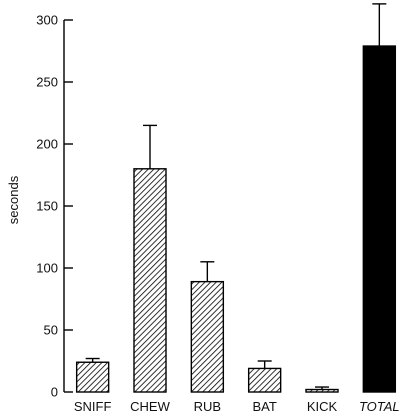 The image size is (411, 417). Describe the element at coordinates (207, 336) in the screenshot. I see `bar-rub` at that location.